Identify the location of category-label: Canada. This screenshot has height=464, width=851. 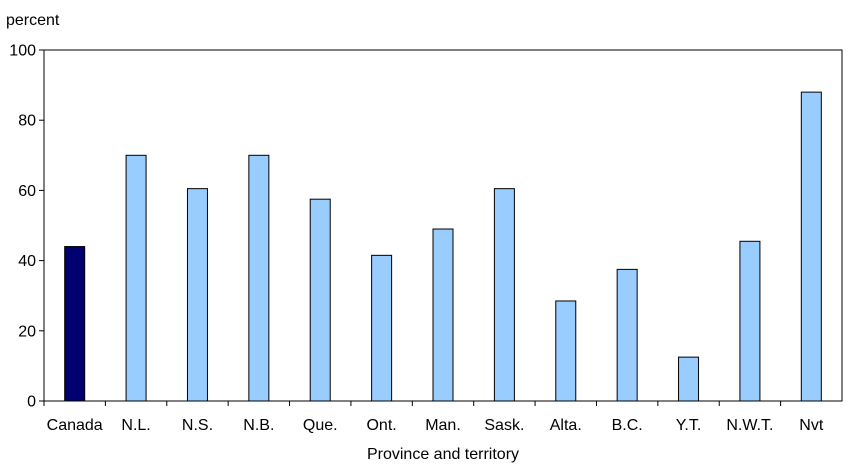
(75, 425).